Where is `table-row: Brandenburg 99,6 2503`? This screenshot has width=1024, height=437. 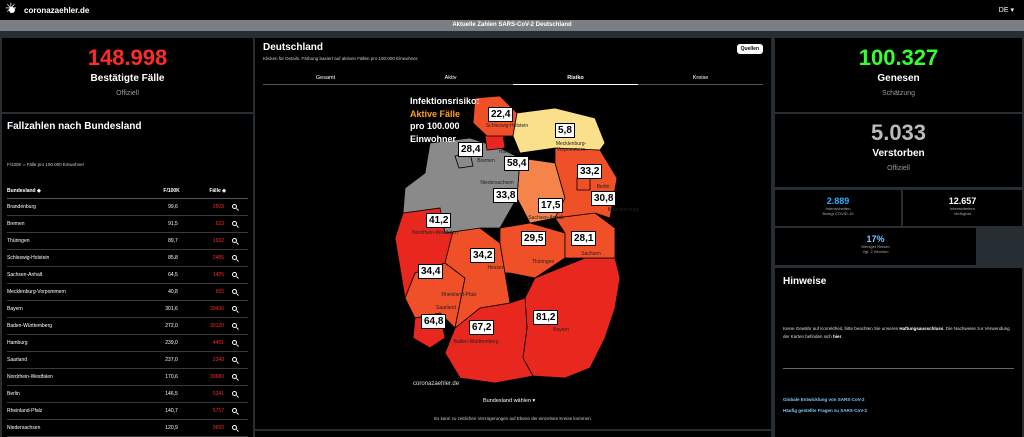
table-row: Brandenburg 99,6 2503 is located at coordinates (127, 207).